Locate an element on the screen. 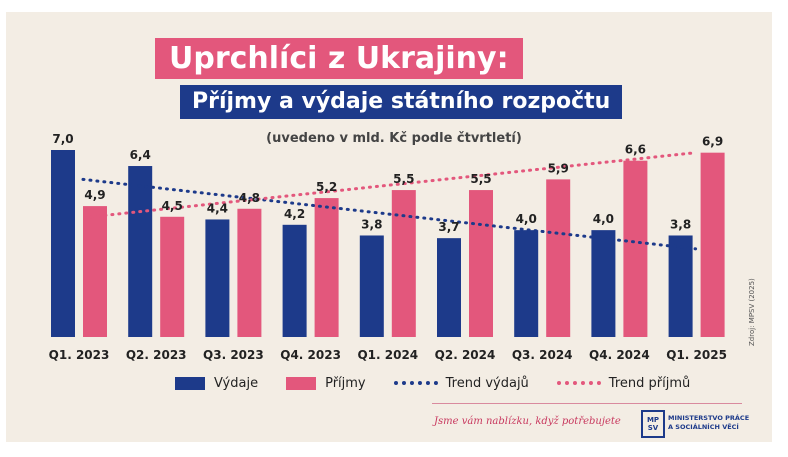 Image resolution: width=788 pixels, height=457 pixels. value-label-vydaje-6: 4,0 is located at coordinates (526, 219).